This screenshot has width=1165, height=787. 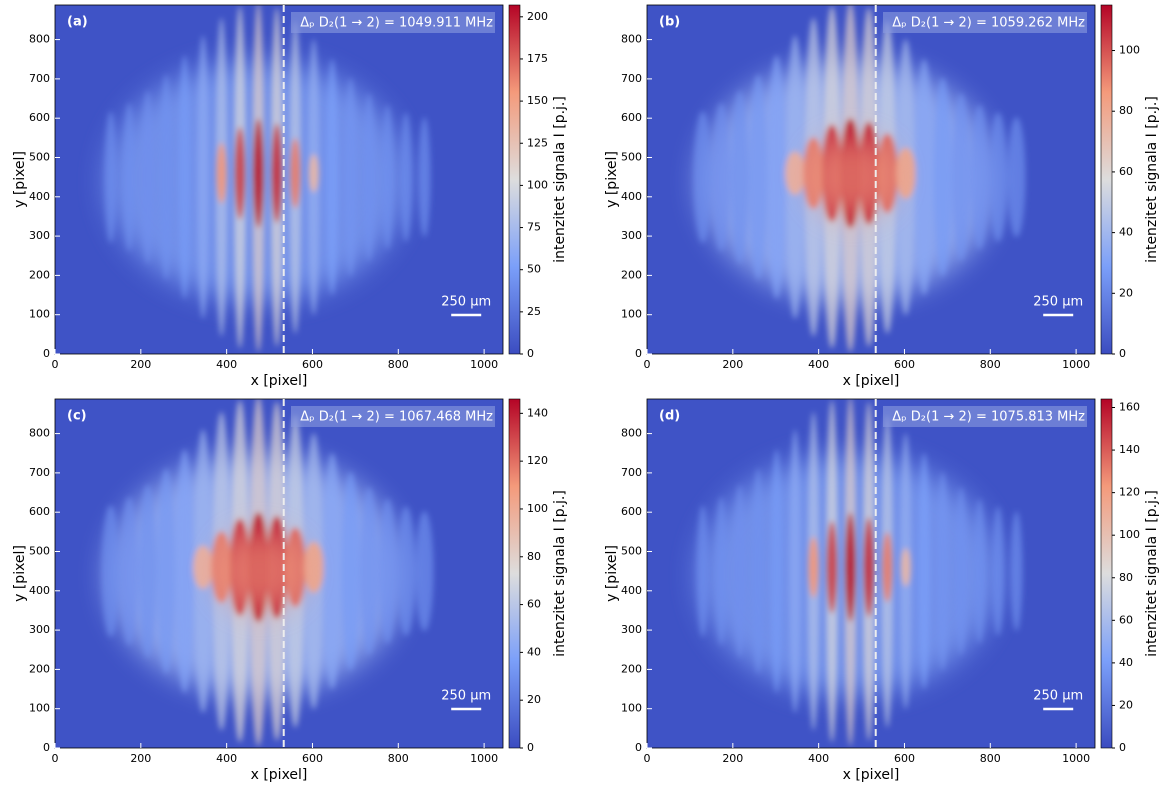 What do you see at coordinates (1126, 662) in the screenshot?
I see `colorbar-tick-label: 40` at bounding box center [1126, 662].